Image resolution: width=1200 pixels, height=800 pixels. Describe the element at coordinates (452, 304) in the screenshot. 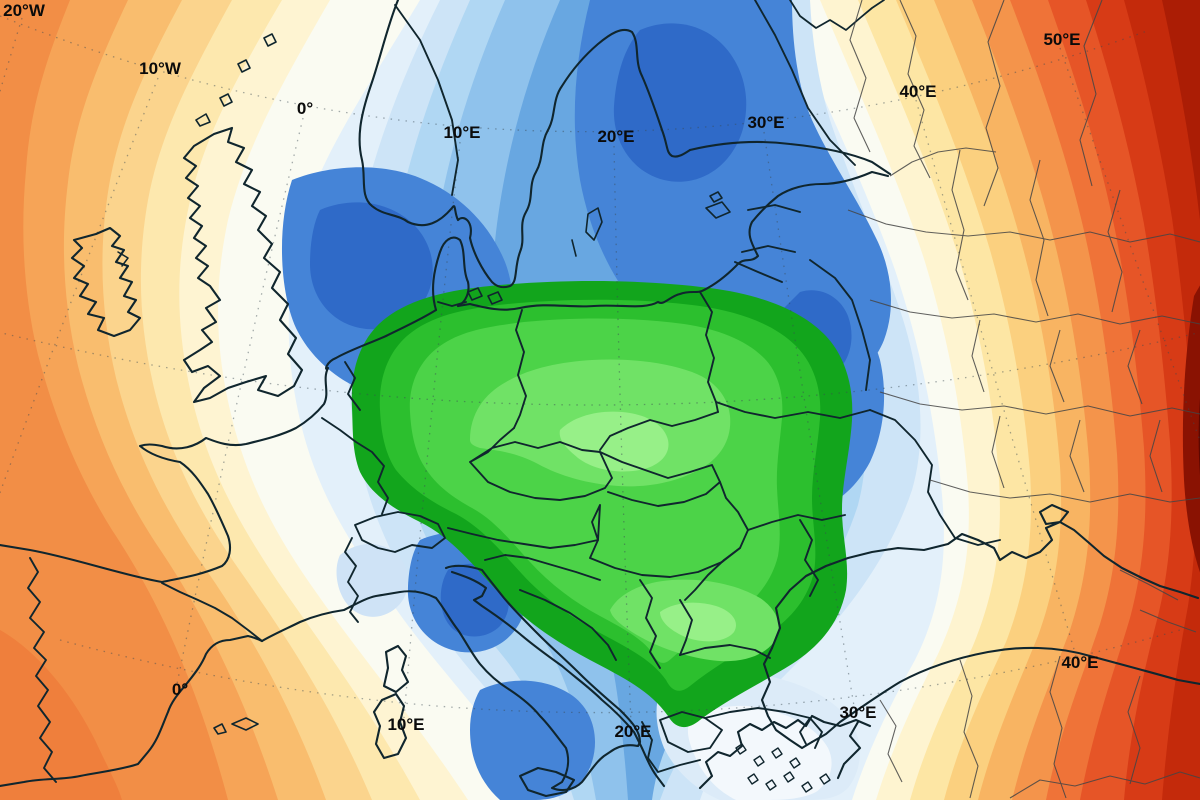

I see `germany-denmark-border` at that location.